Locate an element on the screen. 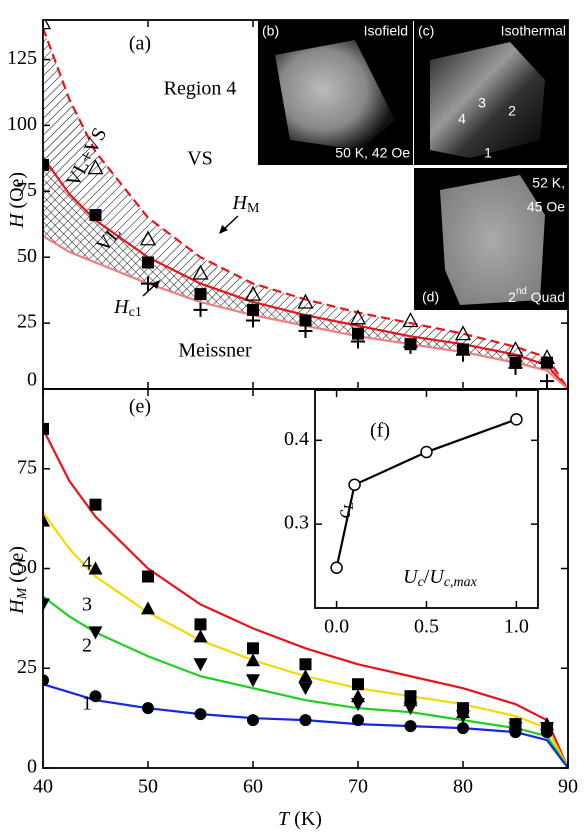 This screenshot has height=832, width=587. y-axis-label: H (Oe) is located at coordinates (17, 200).